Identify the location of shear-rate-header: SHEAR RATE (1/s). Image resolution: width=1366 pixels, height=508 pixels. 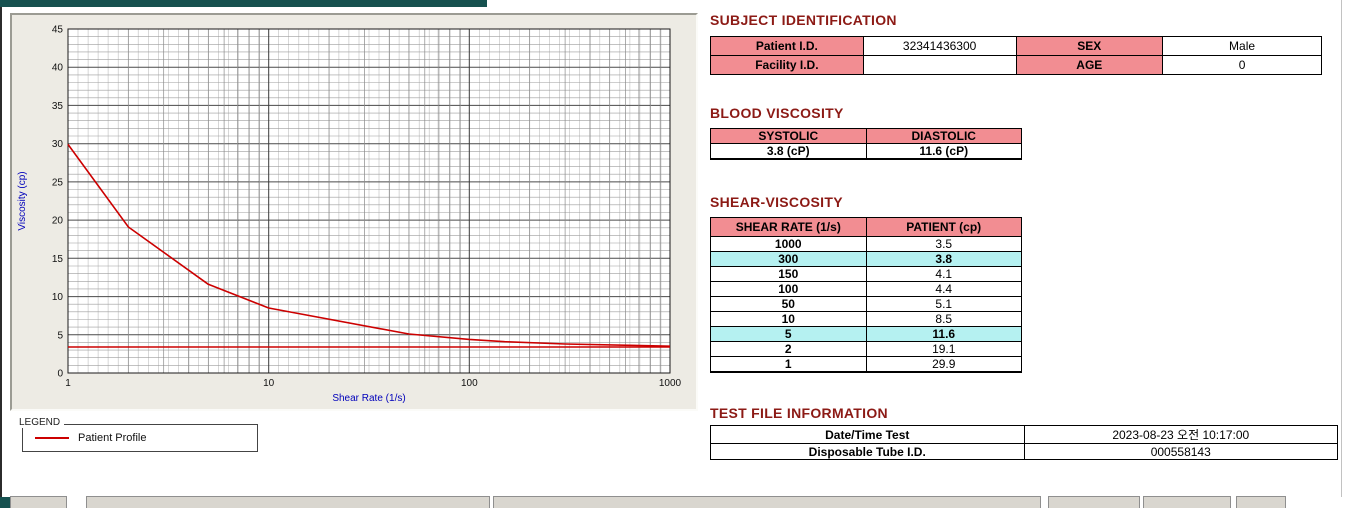
(788, 227).